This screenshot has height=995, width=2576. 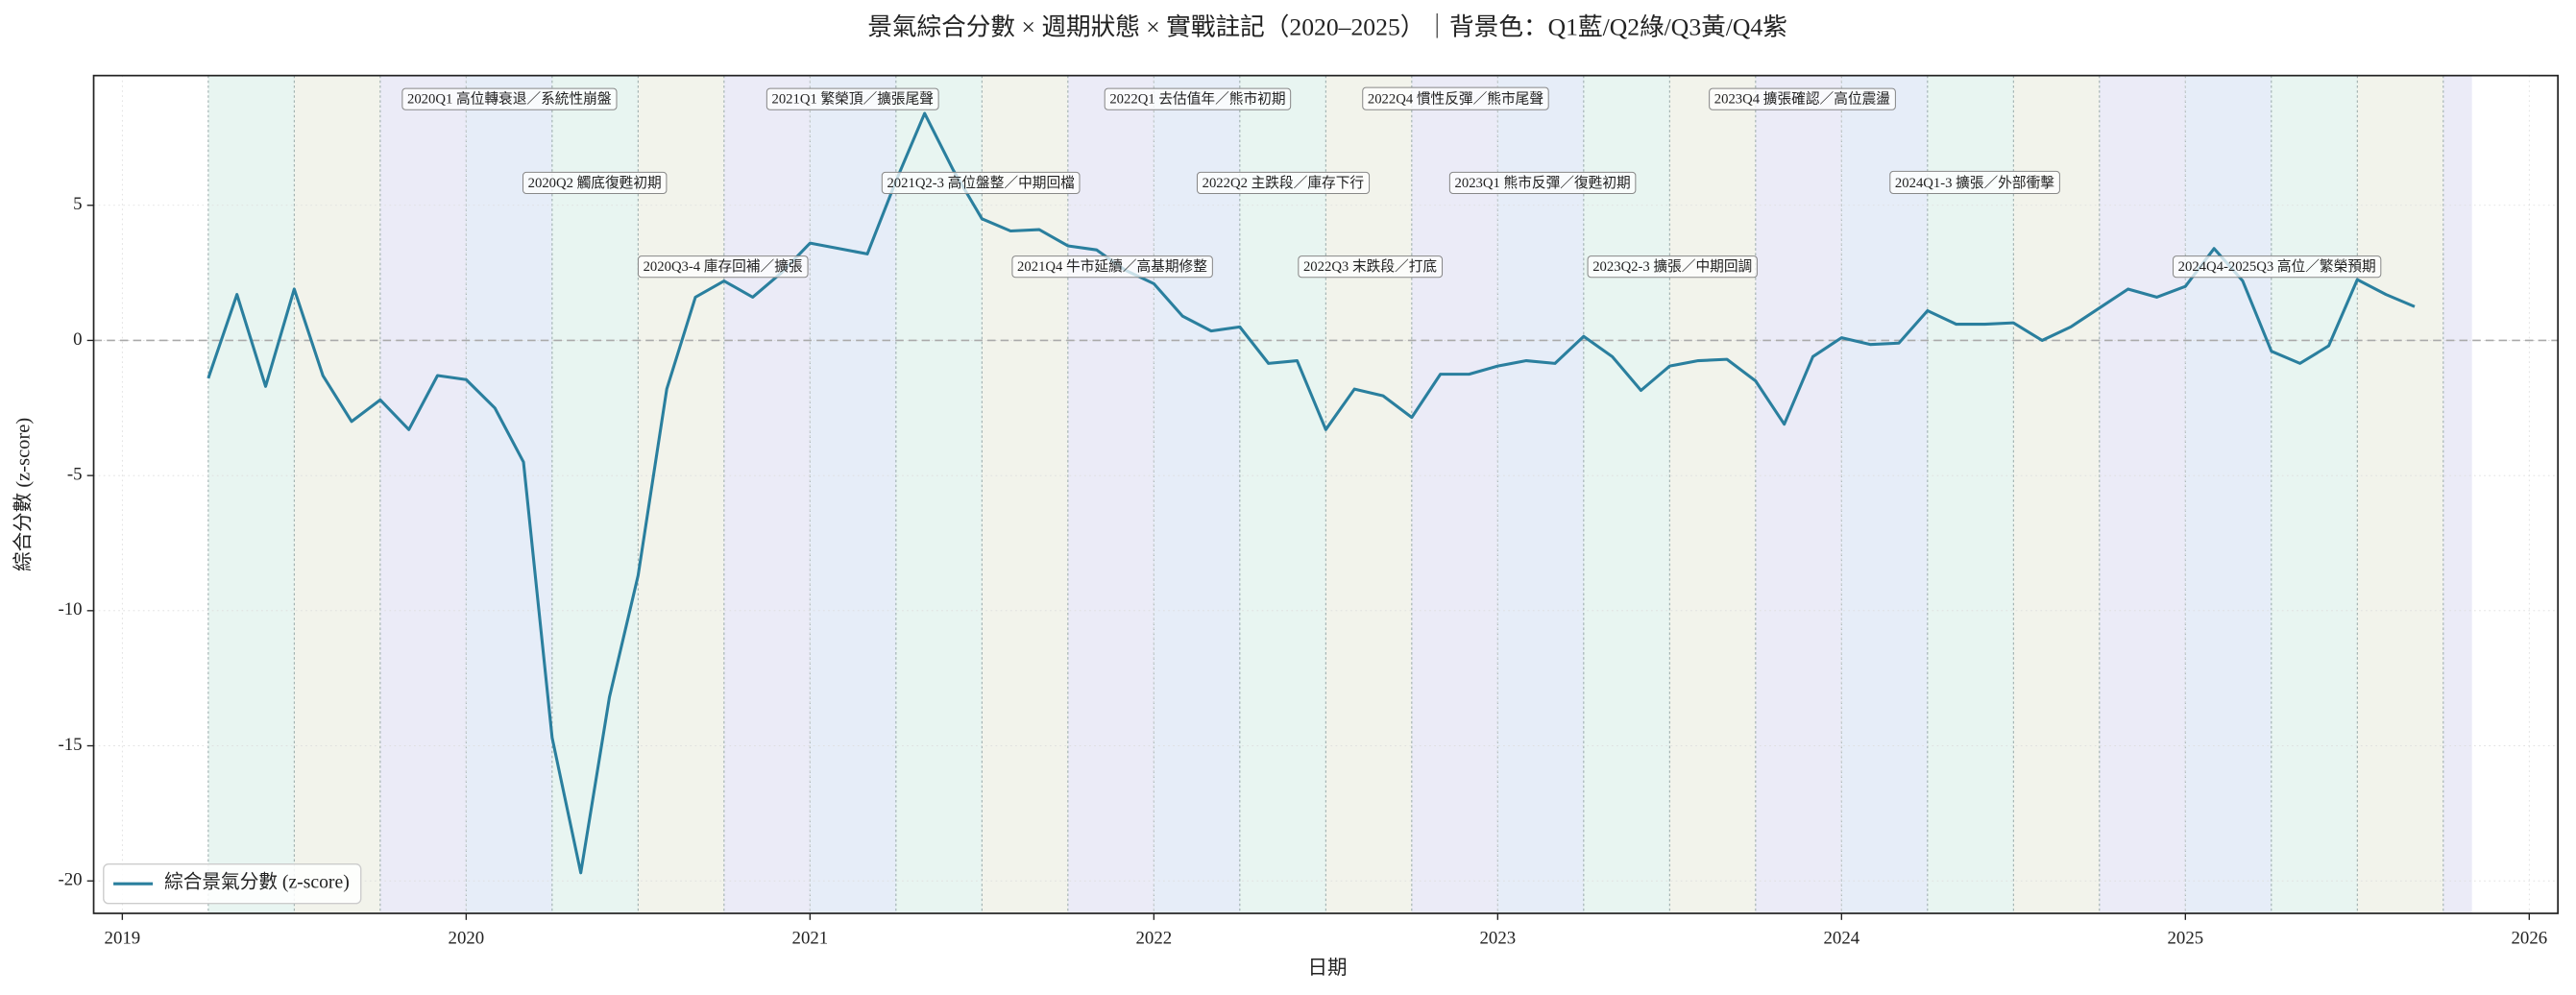 I want to click on annotation: 2023Q1 熊市反彈／復甦初期, so click(x=1542, y=183).